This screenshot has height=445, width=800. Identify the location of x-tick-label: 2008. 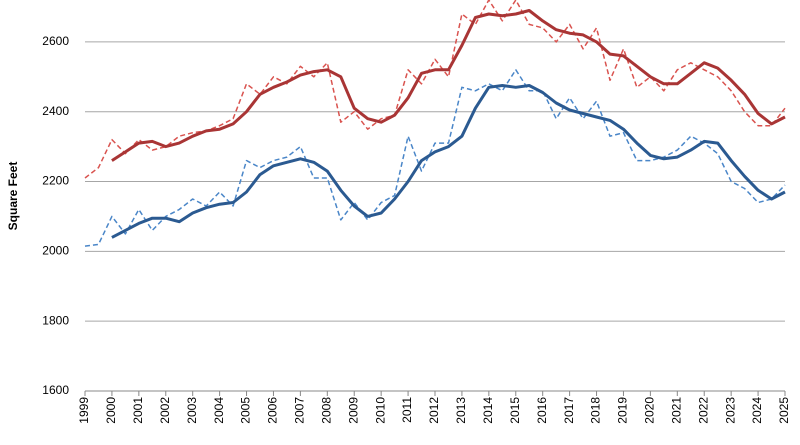
(326, 410).